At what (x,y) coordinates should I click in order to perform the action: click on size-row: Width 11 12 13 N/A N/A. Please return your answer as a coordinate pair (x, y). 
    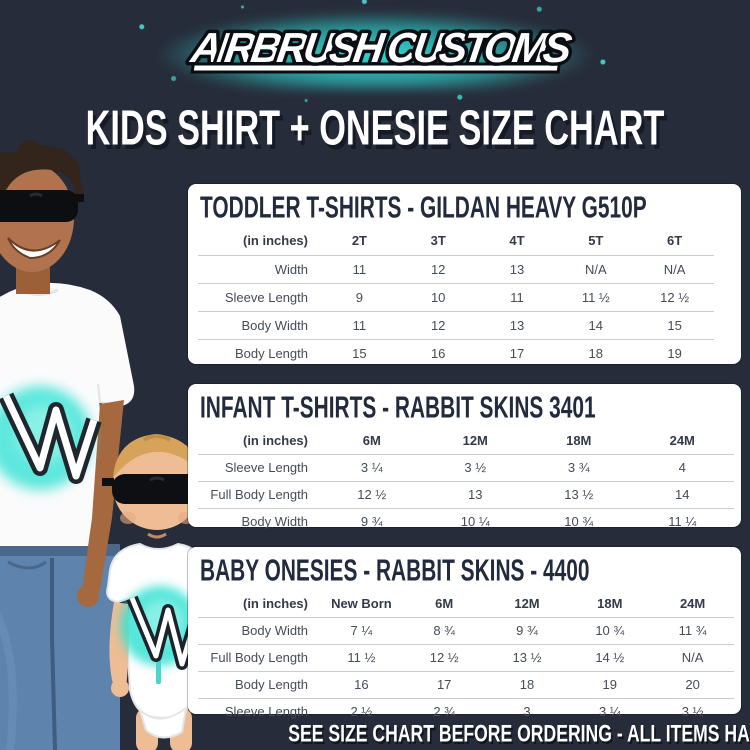
    Looking at the image, I should click on (456, 269).